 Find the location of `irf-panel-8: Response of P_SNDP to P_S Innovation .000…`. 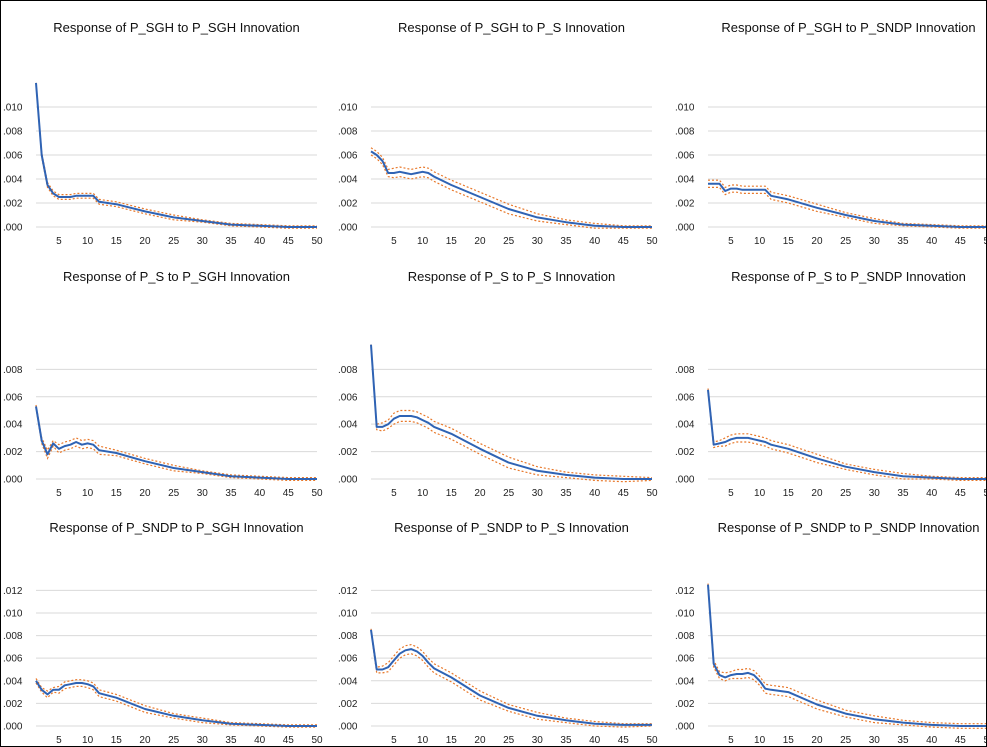

irf-panel-8: Response of P_SNDP to P_S Innovation .000… is located at coordinates (498, 633).